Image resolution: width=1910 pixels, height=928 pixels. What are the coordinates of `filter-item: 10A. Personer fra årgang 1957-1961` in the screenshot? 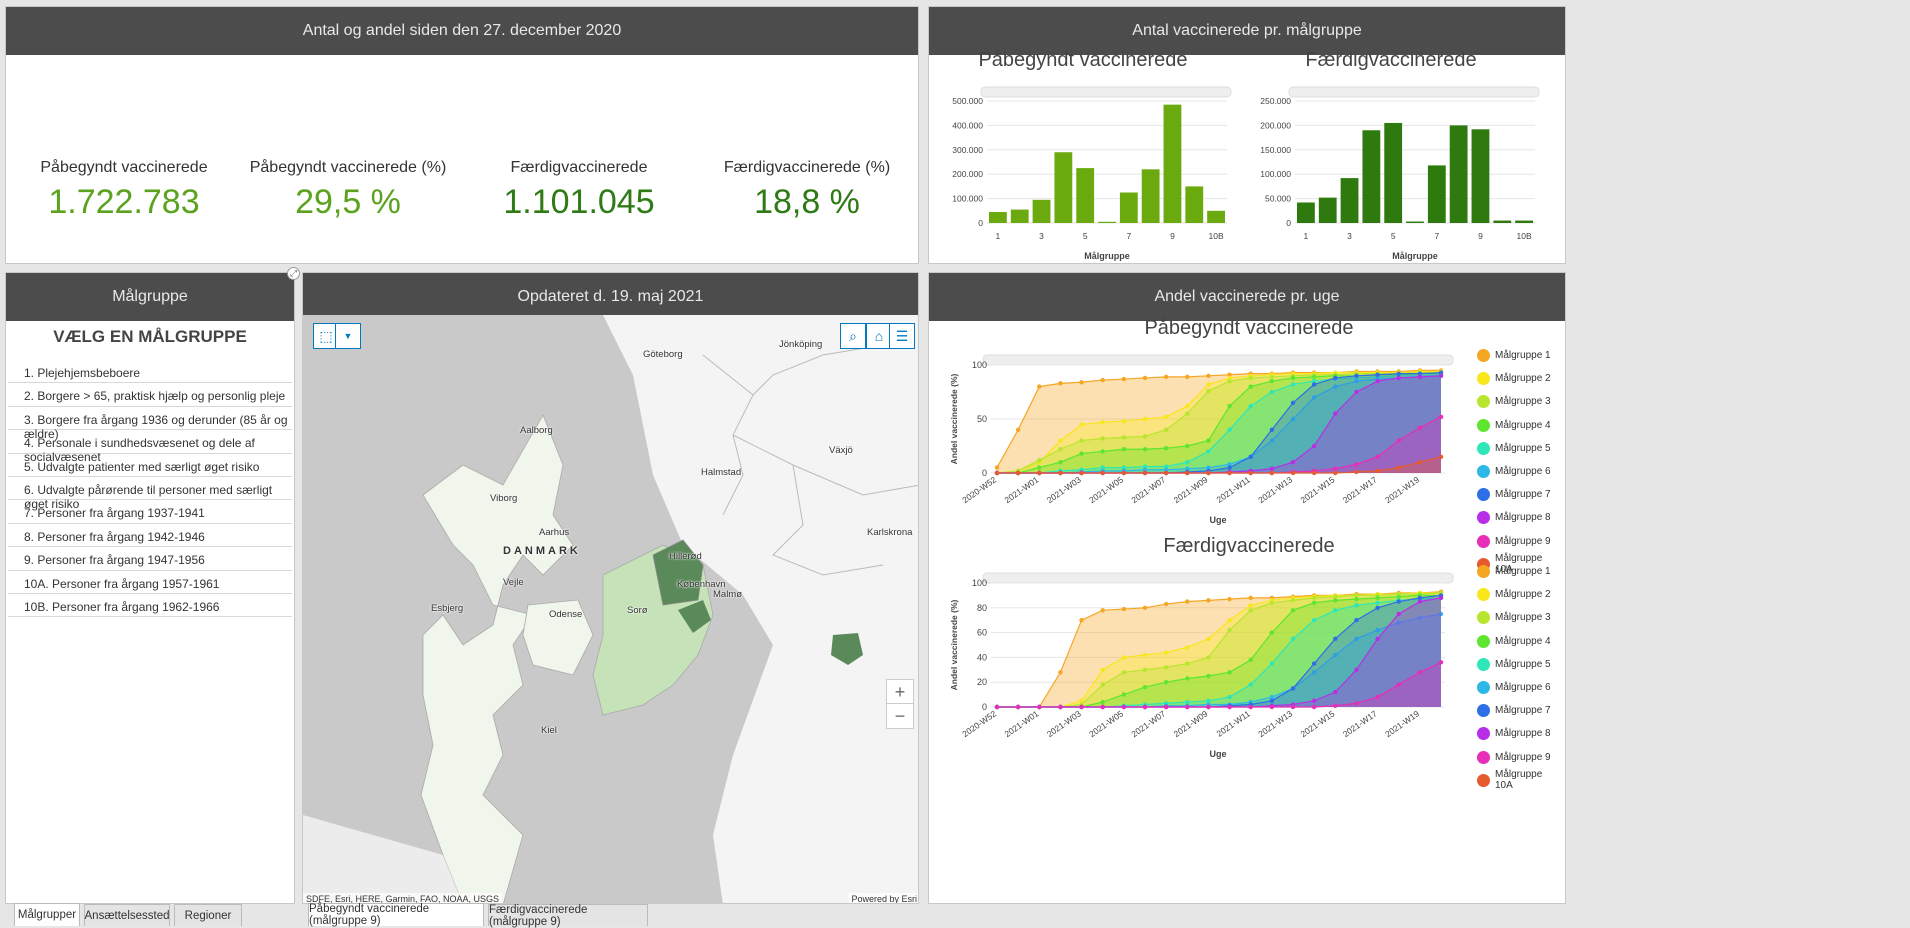 It's located at (150, 582).